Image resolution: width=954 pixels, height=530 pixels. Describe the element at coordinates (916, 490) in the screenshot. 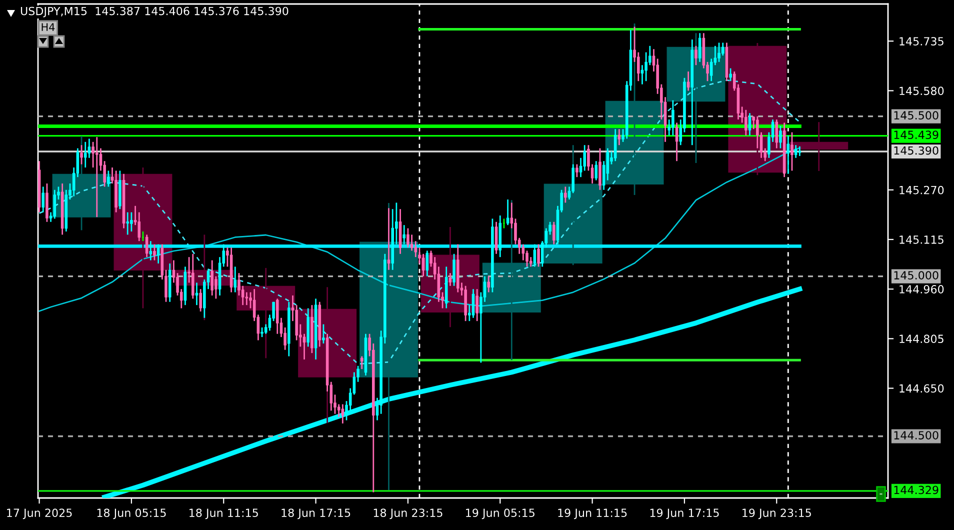

I see `ref-line-label: 144.329` at that location.